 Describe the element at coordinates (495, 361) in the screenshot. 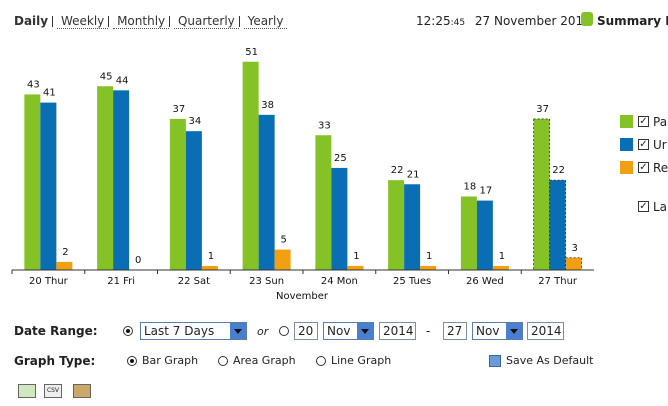

I see `save-default-checkbox` at that location.